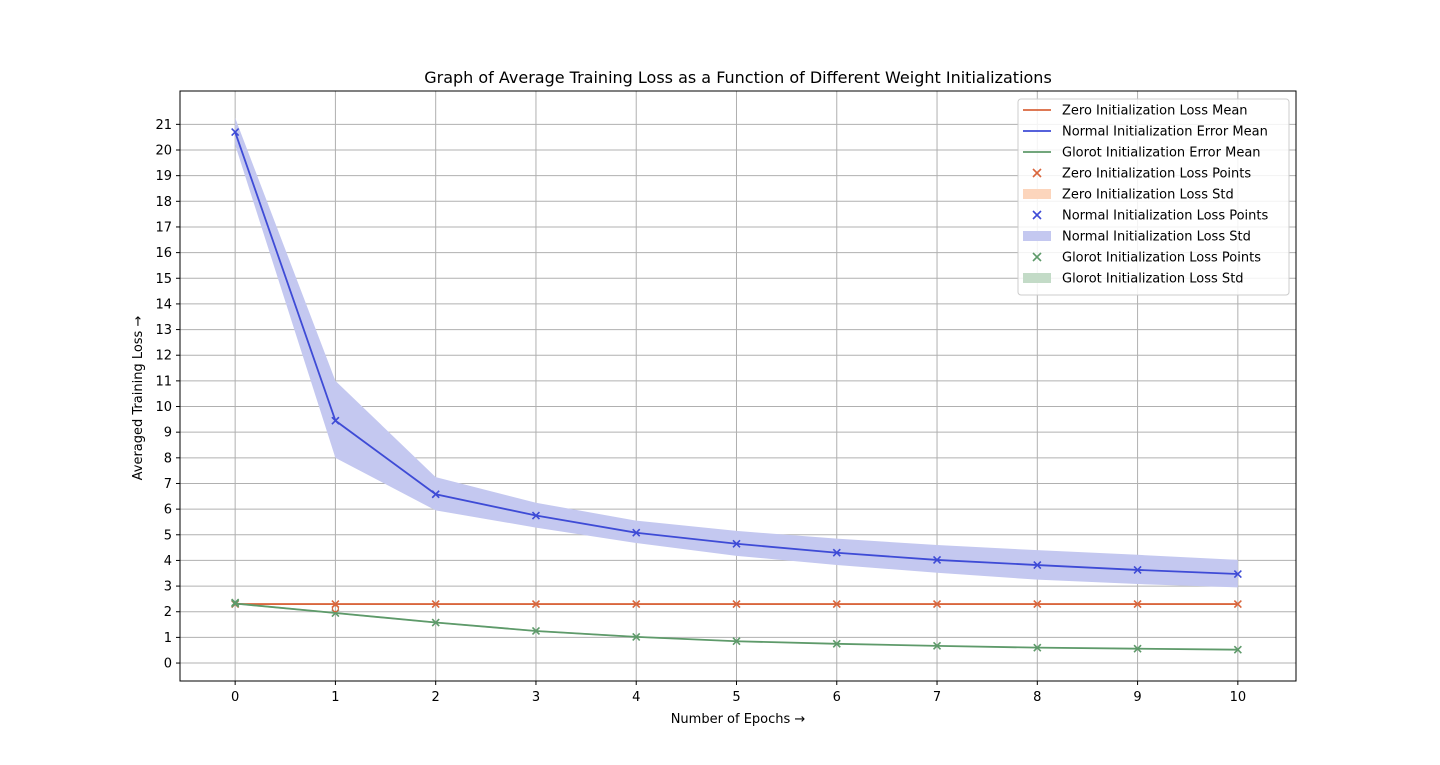  What do you see at coordinates (163, 227) in the screenshot?
I see `y-tick-label: 17` at bounding box center [163, 227].